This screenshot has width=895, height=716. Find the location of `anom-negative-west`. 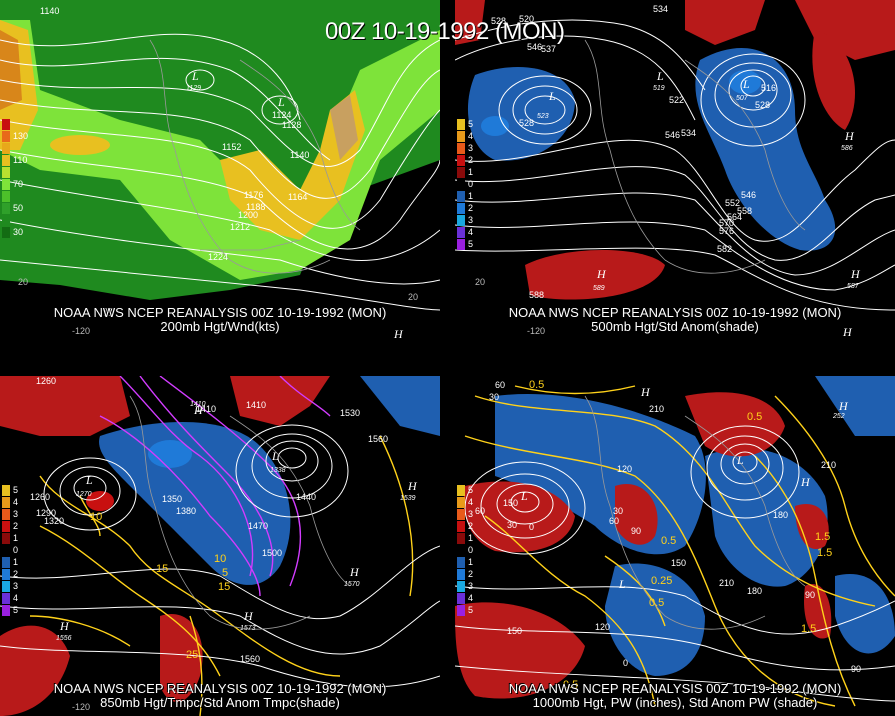

anom-negative-west is located at coordinates (521, 114).